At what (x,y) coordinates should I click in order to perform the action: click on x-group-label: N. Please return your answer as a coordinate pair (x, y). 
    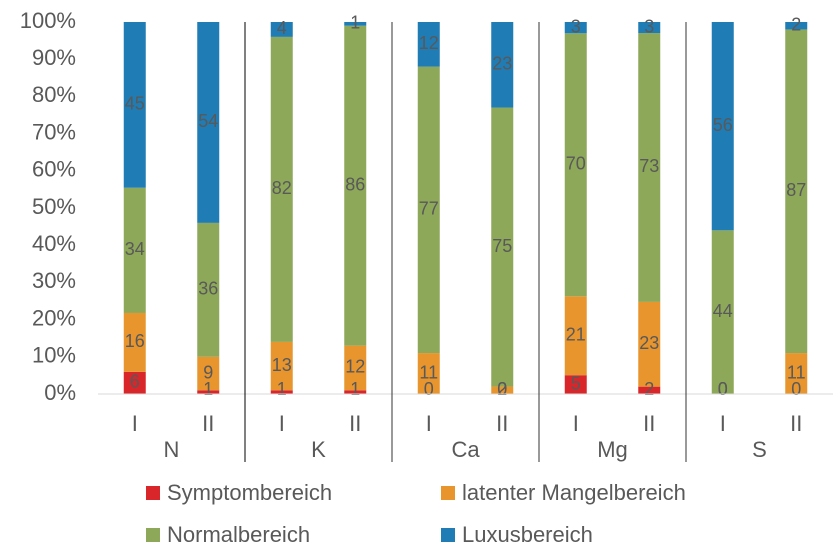
    Looking at the image, I should click on (172, 449).